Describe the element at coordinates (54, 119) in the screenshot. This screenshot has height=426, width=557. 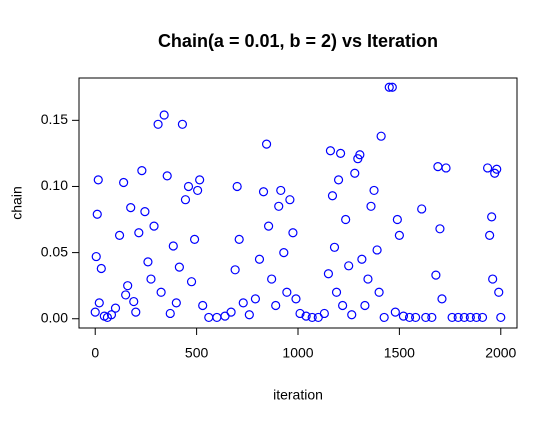
I see `y-tick-label: 0.15` at that location.